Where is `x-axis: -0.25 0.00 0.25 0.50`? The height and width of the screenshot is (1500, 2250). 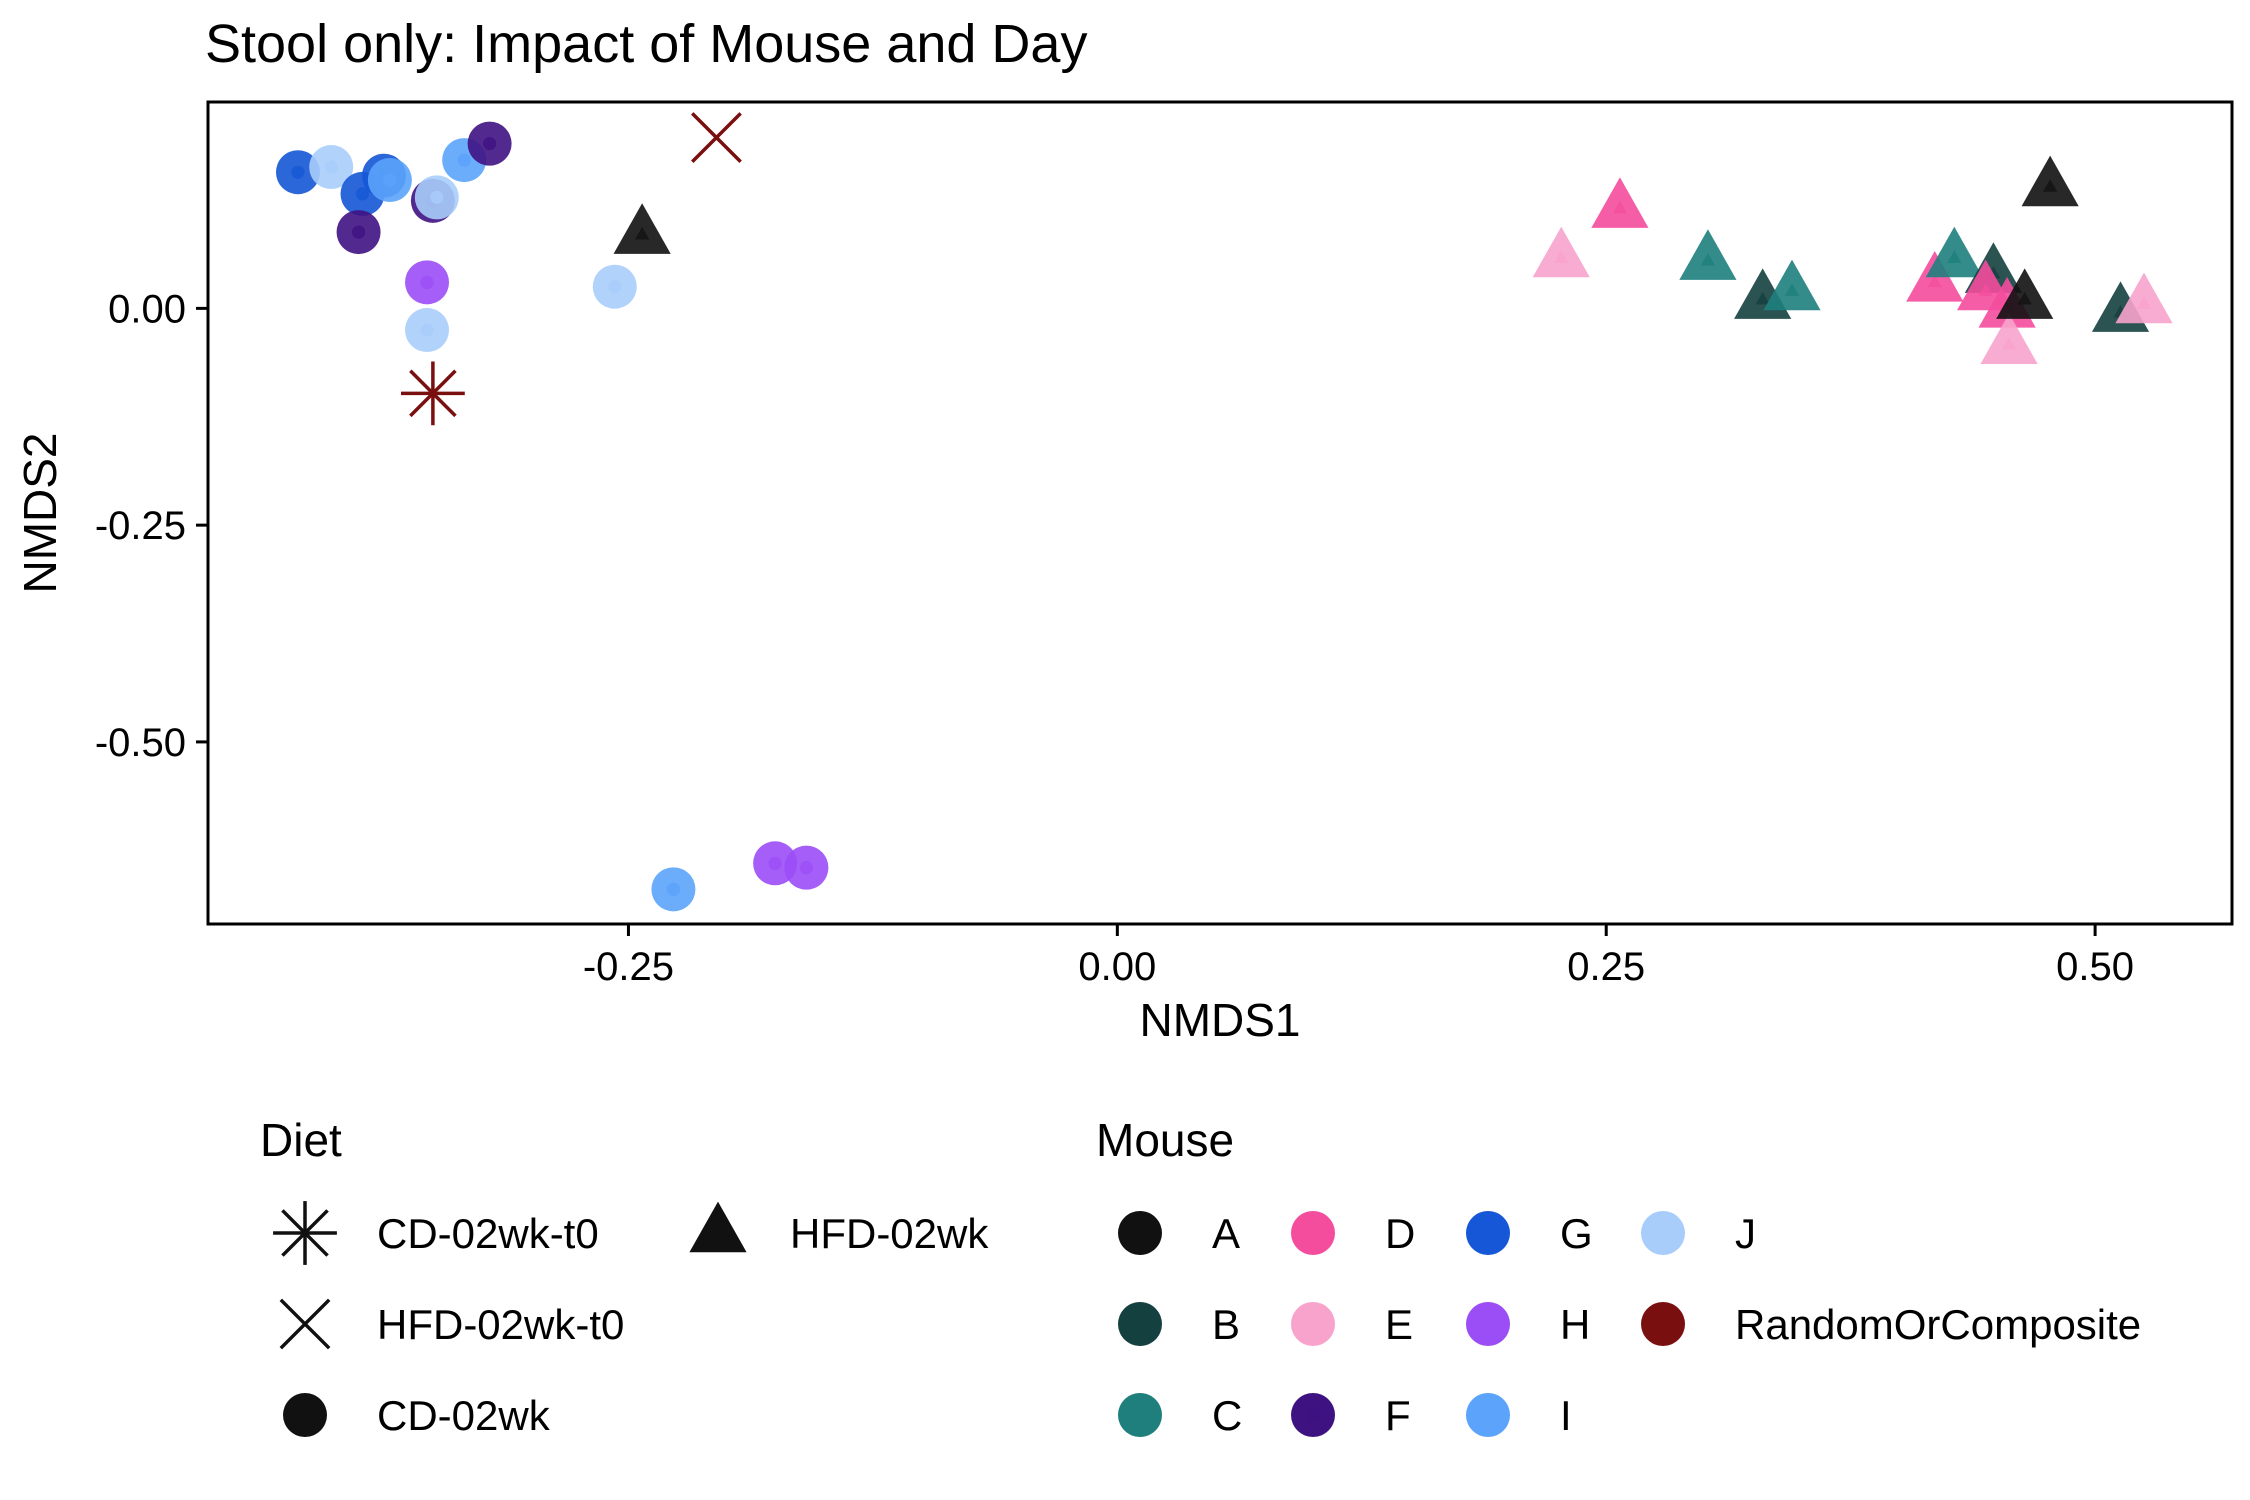
x-axis: -0.25 0.00 0.25 0.50 is located at coordinates (1358, 956).